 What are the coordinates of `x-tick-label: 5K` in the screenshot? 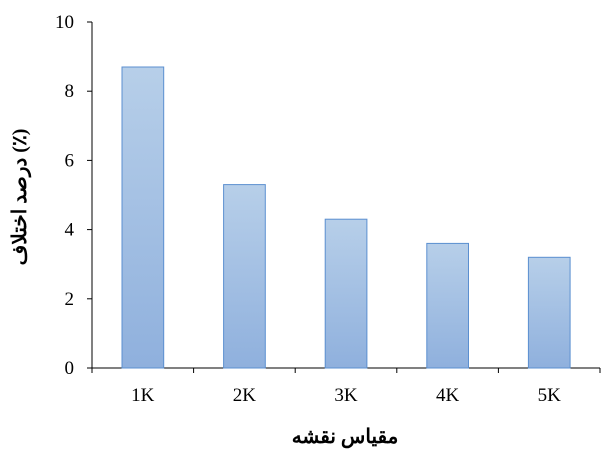 It's located at (550, 395).